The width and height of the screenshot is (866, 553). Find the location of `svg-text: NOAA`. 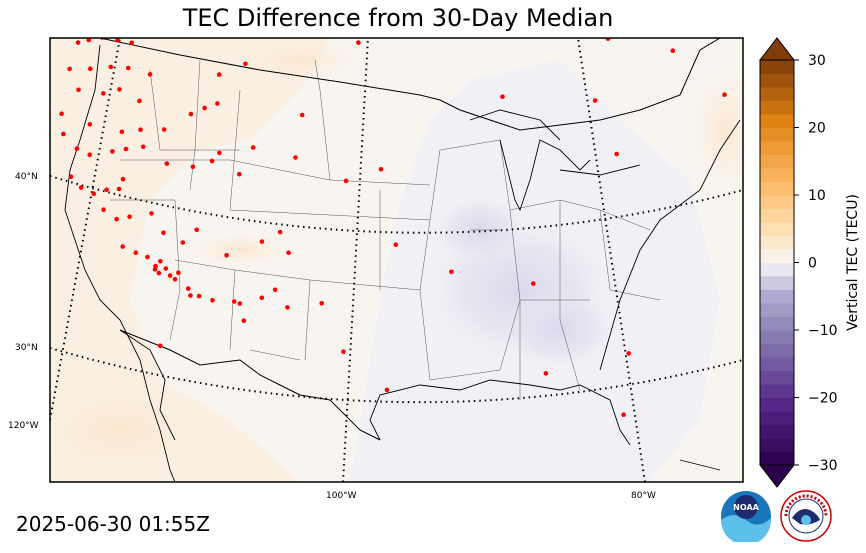

svg-text: NOAA is located at coordinates (746, 507).